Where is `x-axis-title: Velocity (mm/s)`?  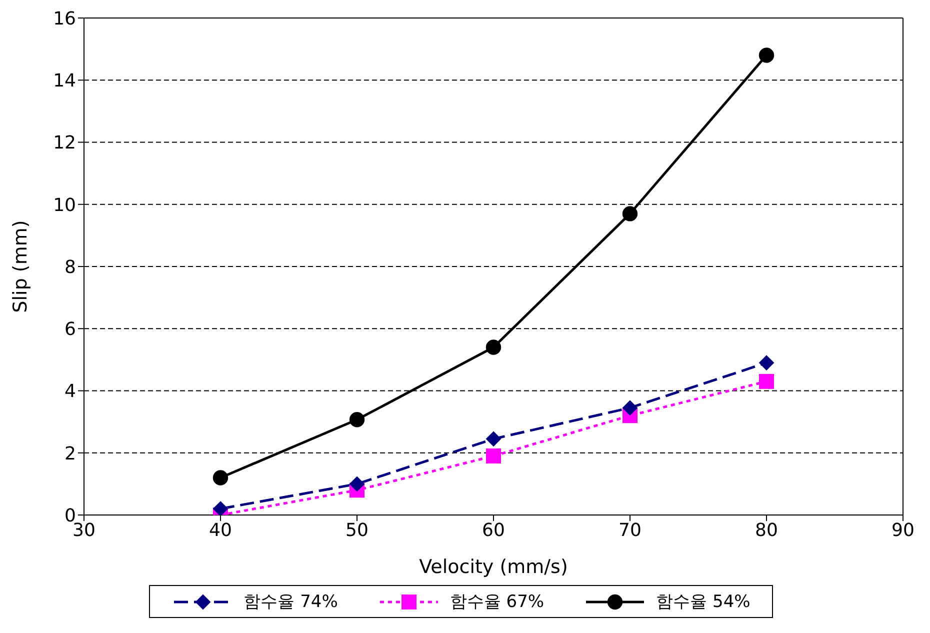 x-axis-title: Velocity (mm/s) is located at coordinates (493, 567).